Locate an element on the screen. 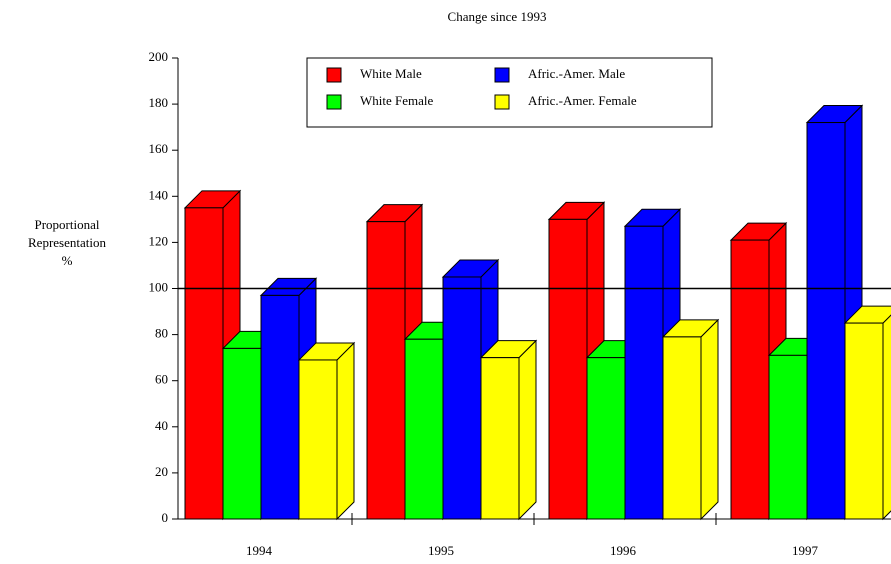 Image resolution: width=891 pixels, height=564 pixels. y-tick-label: 160 is located at coordinates (159, 148).